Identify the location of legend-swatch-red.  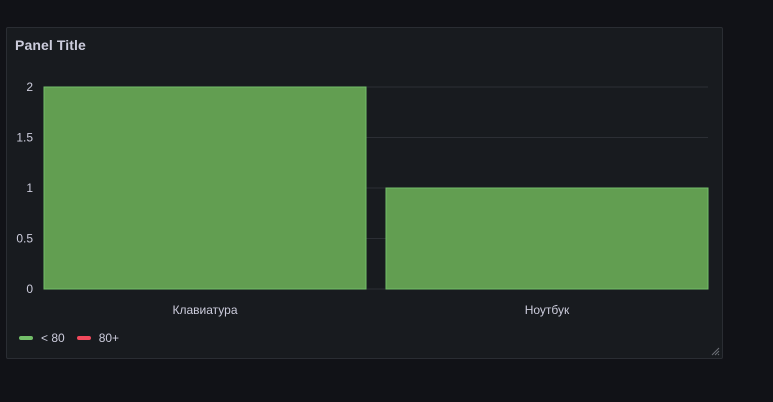
(83, 338).